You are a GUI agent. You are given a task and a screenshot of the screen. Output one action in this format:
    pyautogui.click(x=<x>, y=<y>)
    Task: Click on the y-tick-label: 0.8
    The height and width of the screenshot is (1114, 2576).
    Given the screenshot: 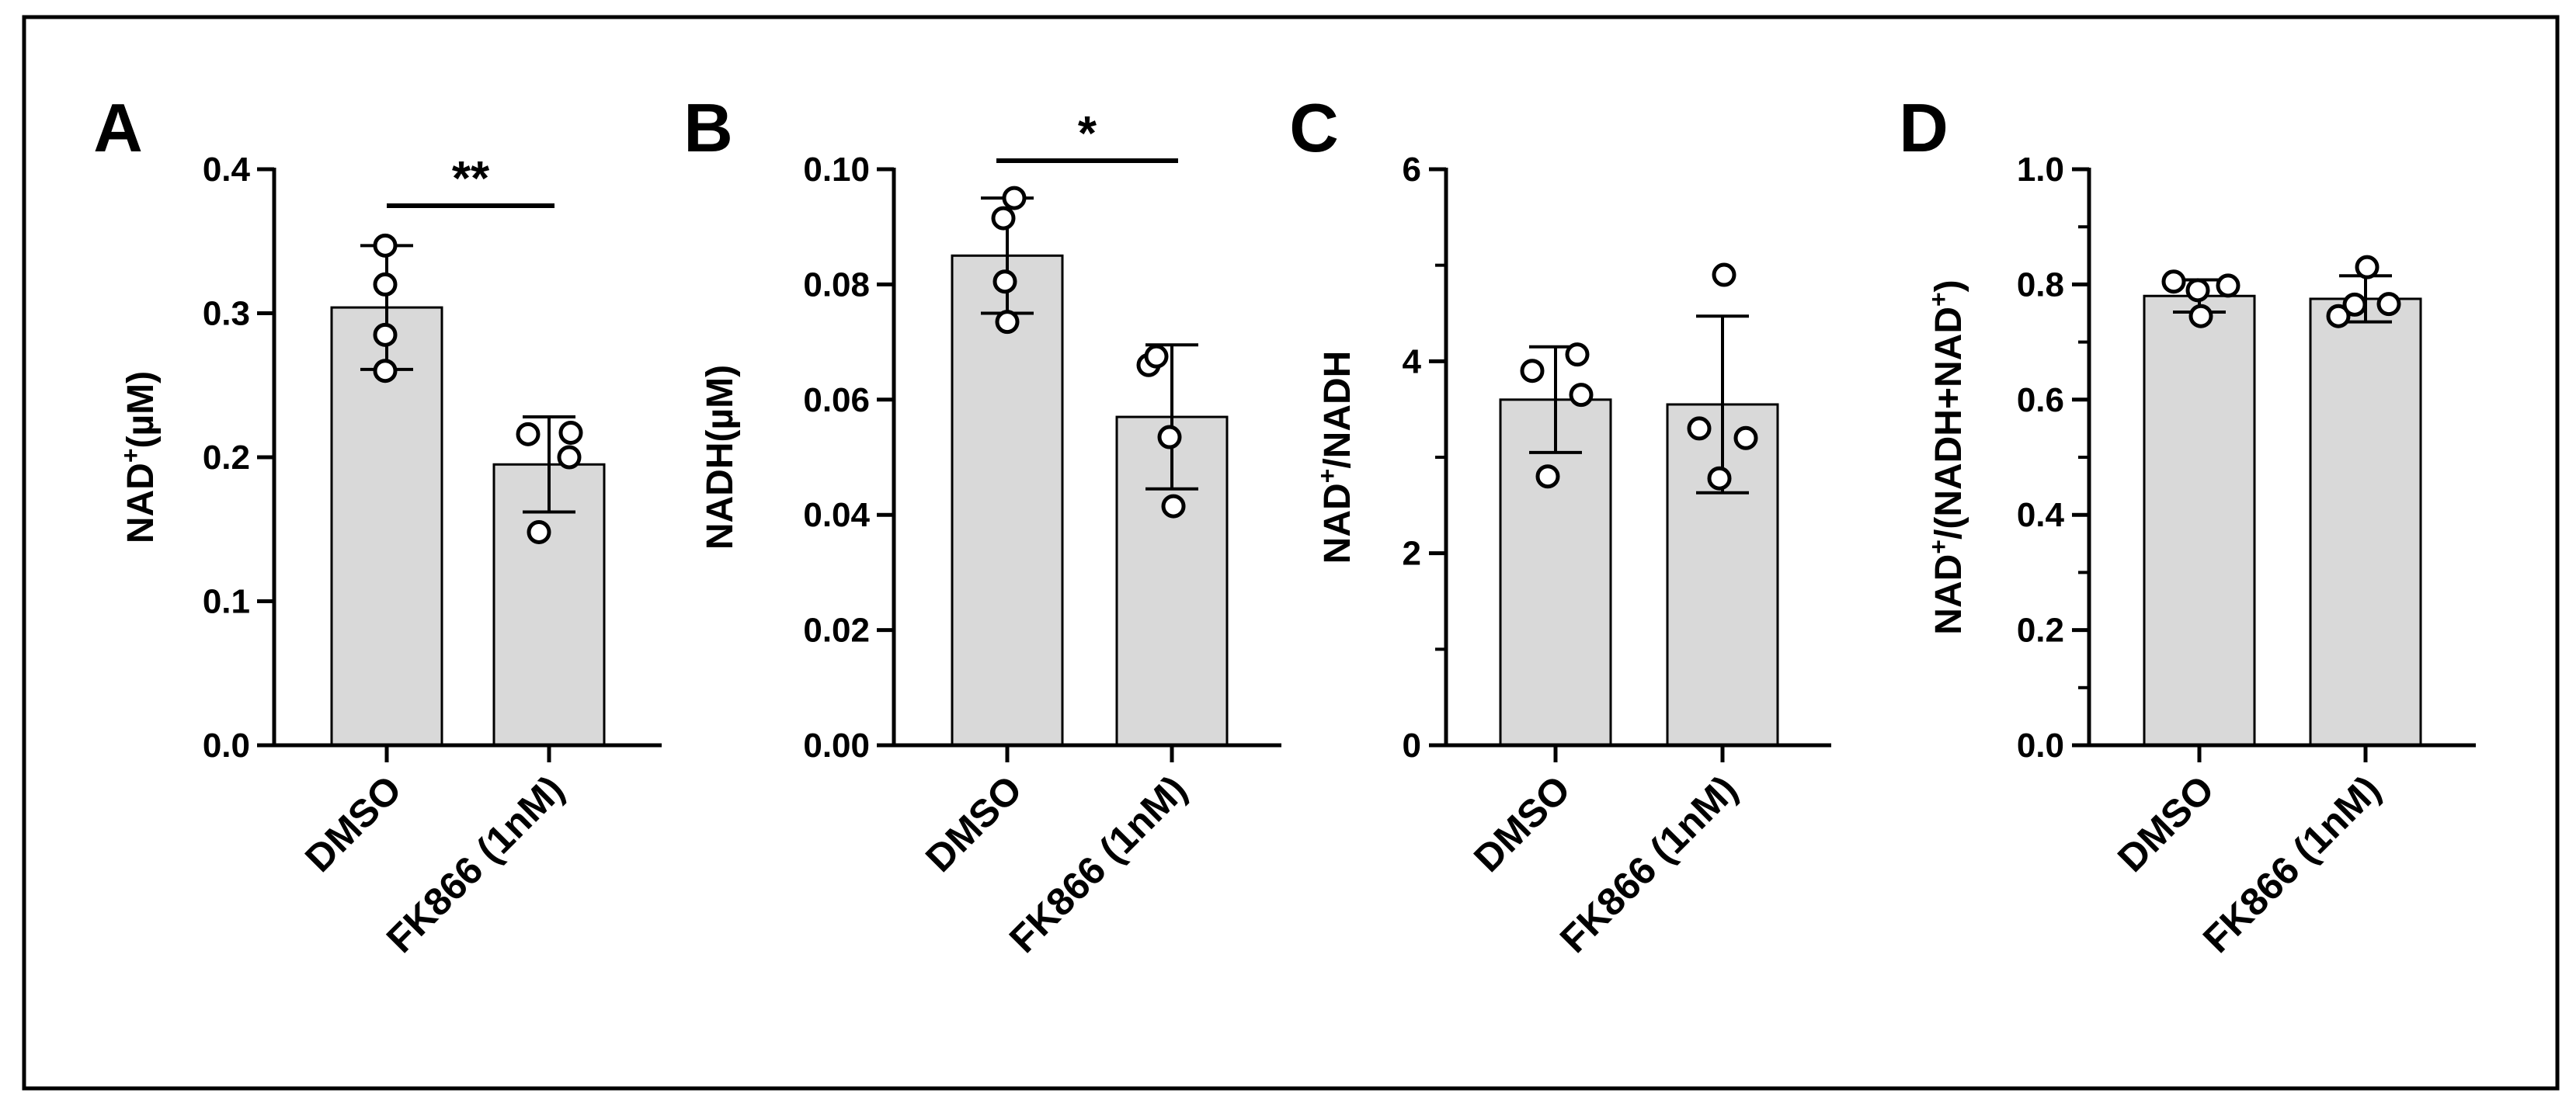 What is the action you would take?
    pyautogui.click(x=2041, y=285)
    